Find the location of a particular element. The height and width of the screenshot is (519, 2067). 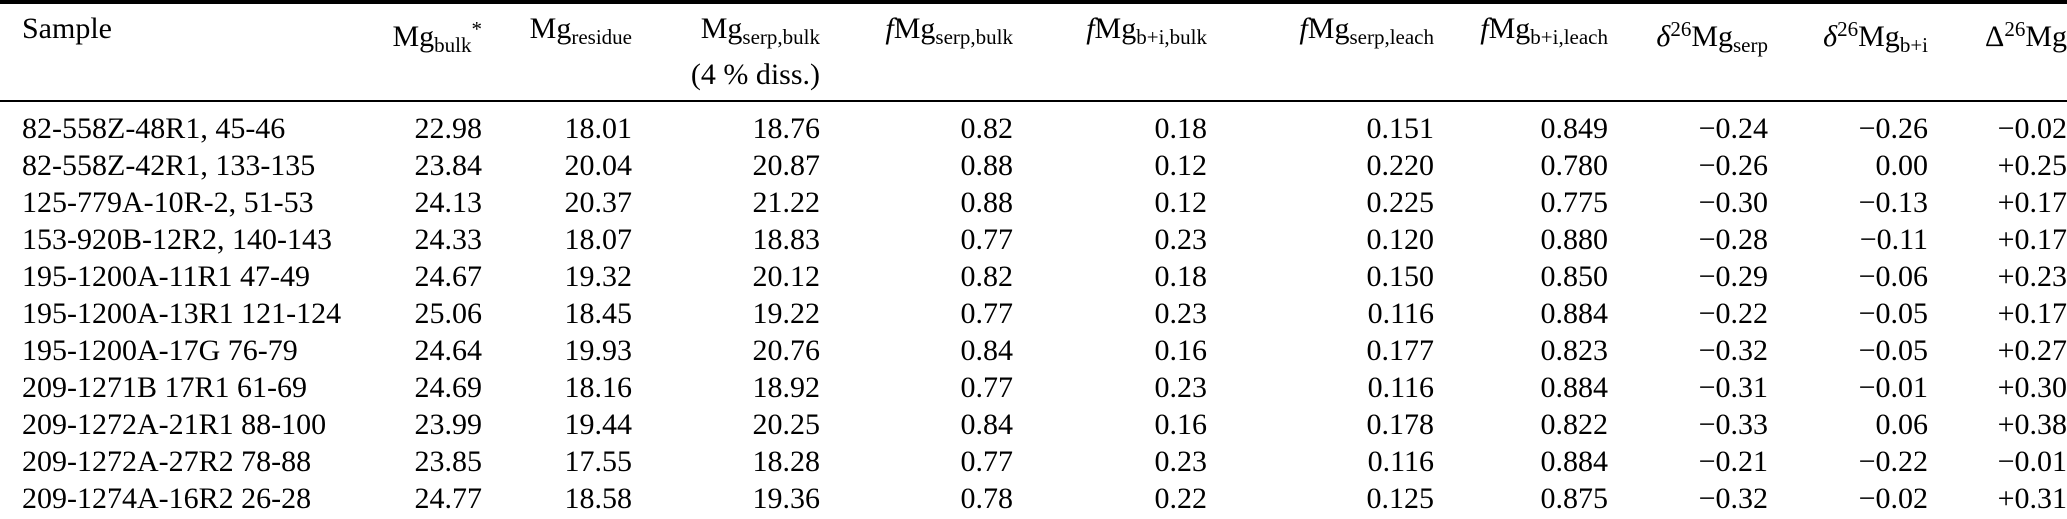

value-cell-d26mg-serp: −0.29 is located at coordinates (1733, 276).